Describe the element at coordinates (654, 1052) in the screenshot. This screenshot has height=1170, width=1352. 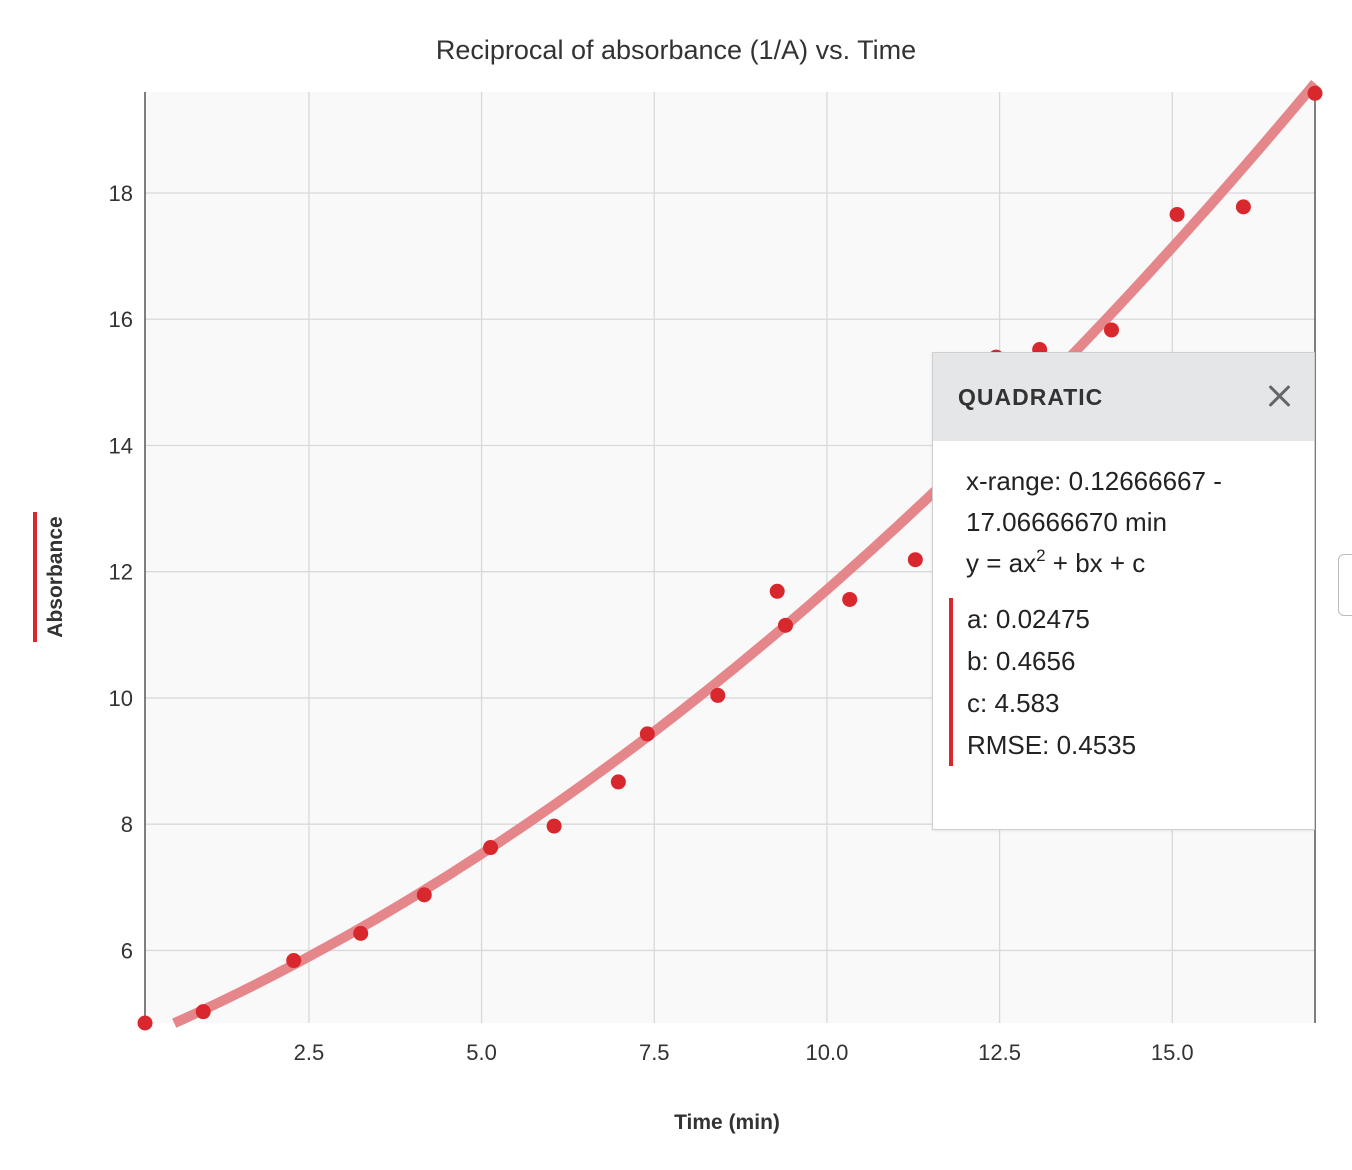
I see `x-tick-label: 7.5` at that location.